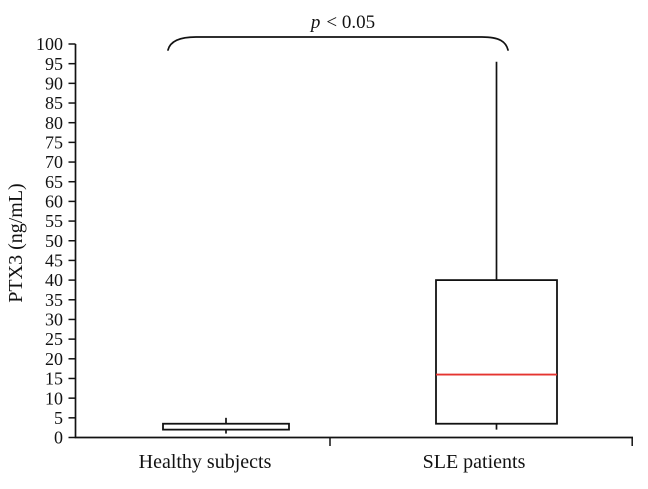  I want to click on y-tick-label: 40, so click(54, 280).